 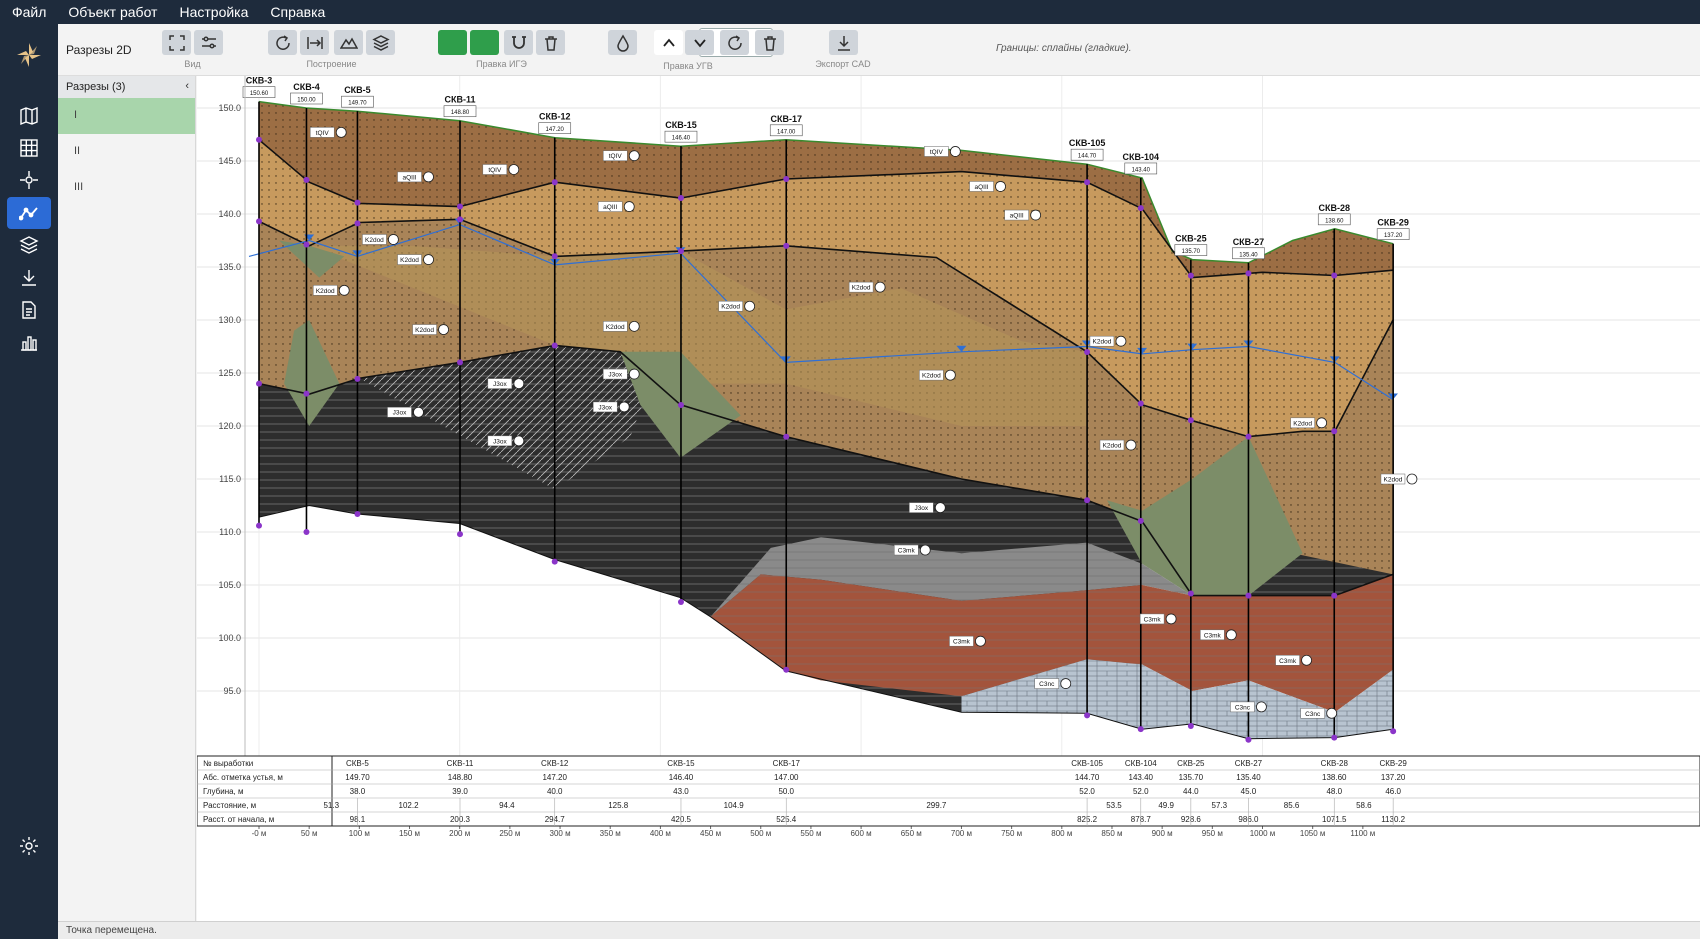 I want to click on collapse-chevron-icon: ‹, so click(x=187, y=86).